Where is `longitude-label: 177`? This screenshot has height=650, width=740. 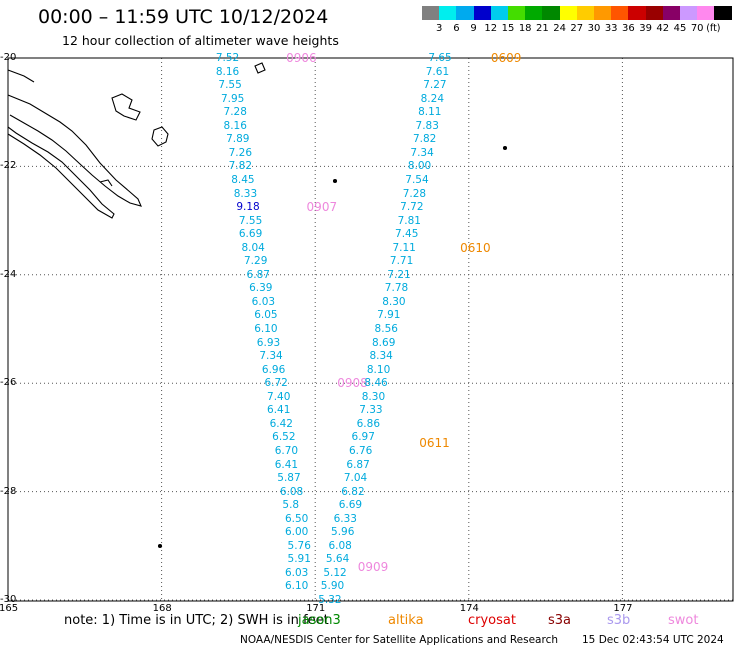 longitude-label: 177 is located at coordinates (623, 608).